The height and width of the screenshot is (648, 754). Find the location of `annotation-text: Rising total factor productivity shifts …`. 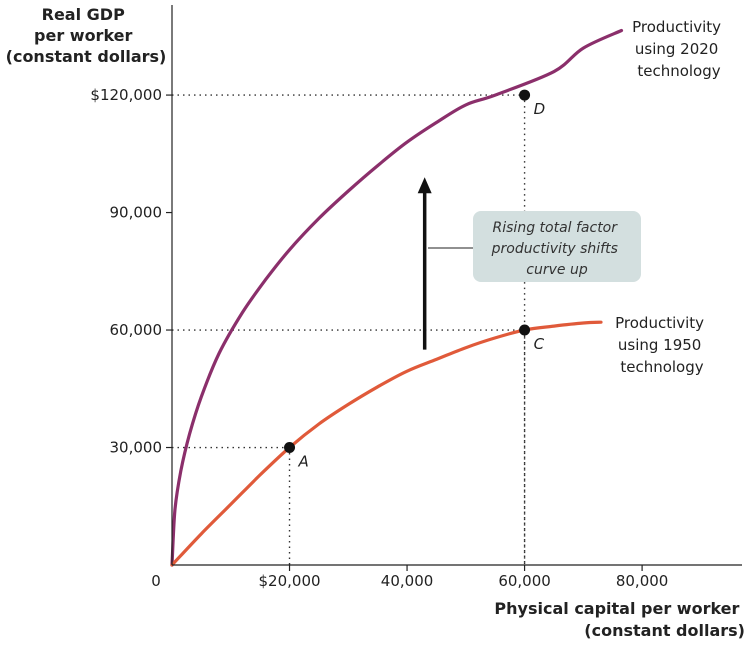

annotation-text: Rising total factor productivity shifts … is located at coordinates (557, 249).